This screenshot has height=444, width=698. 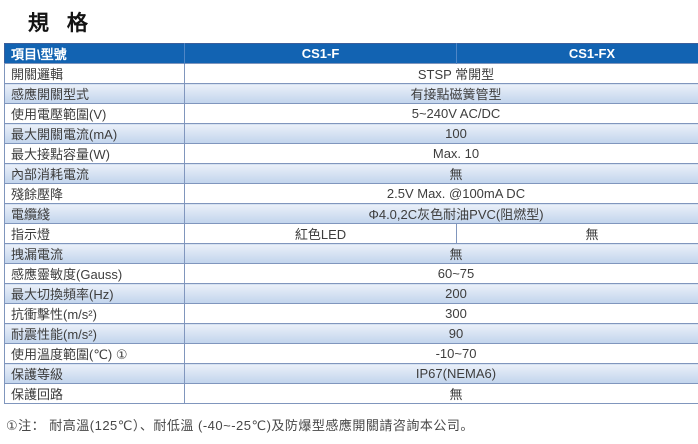 What do you see at coordinates (94, 73) in the screenshot?
I see `spec-label-cell: 開關邏輯` at bounding box center [94, 73].